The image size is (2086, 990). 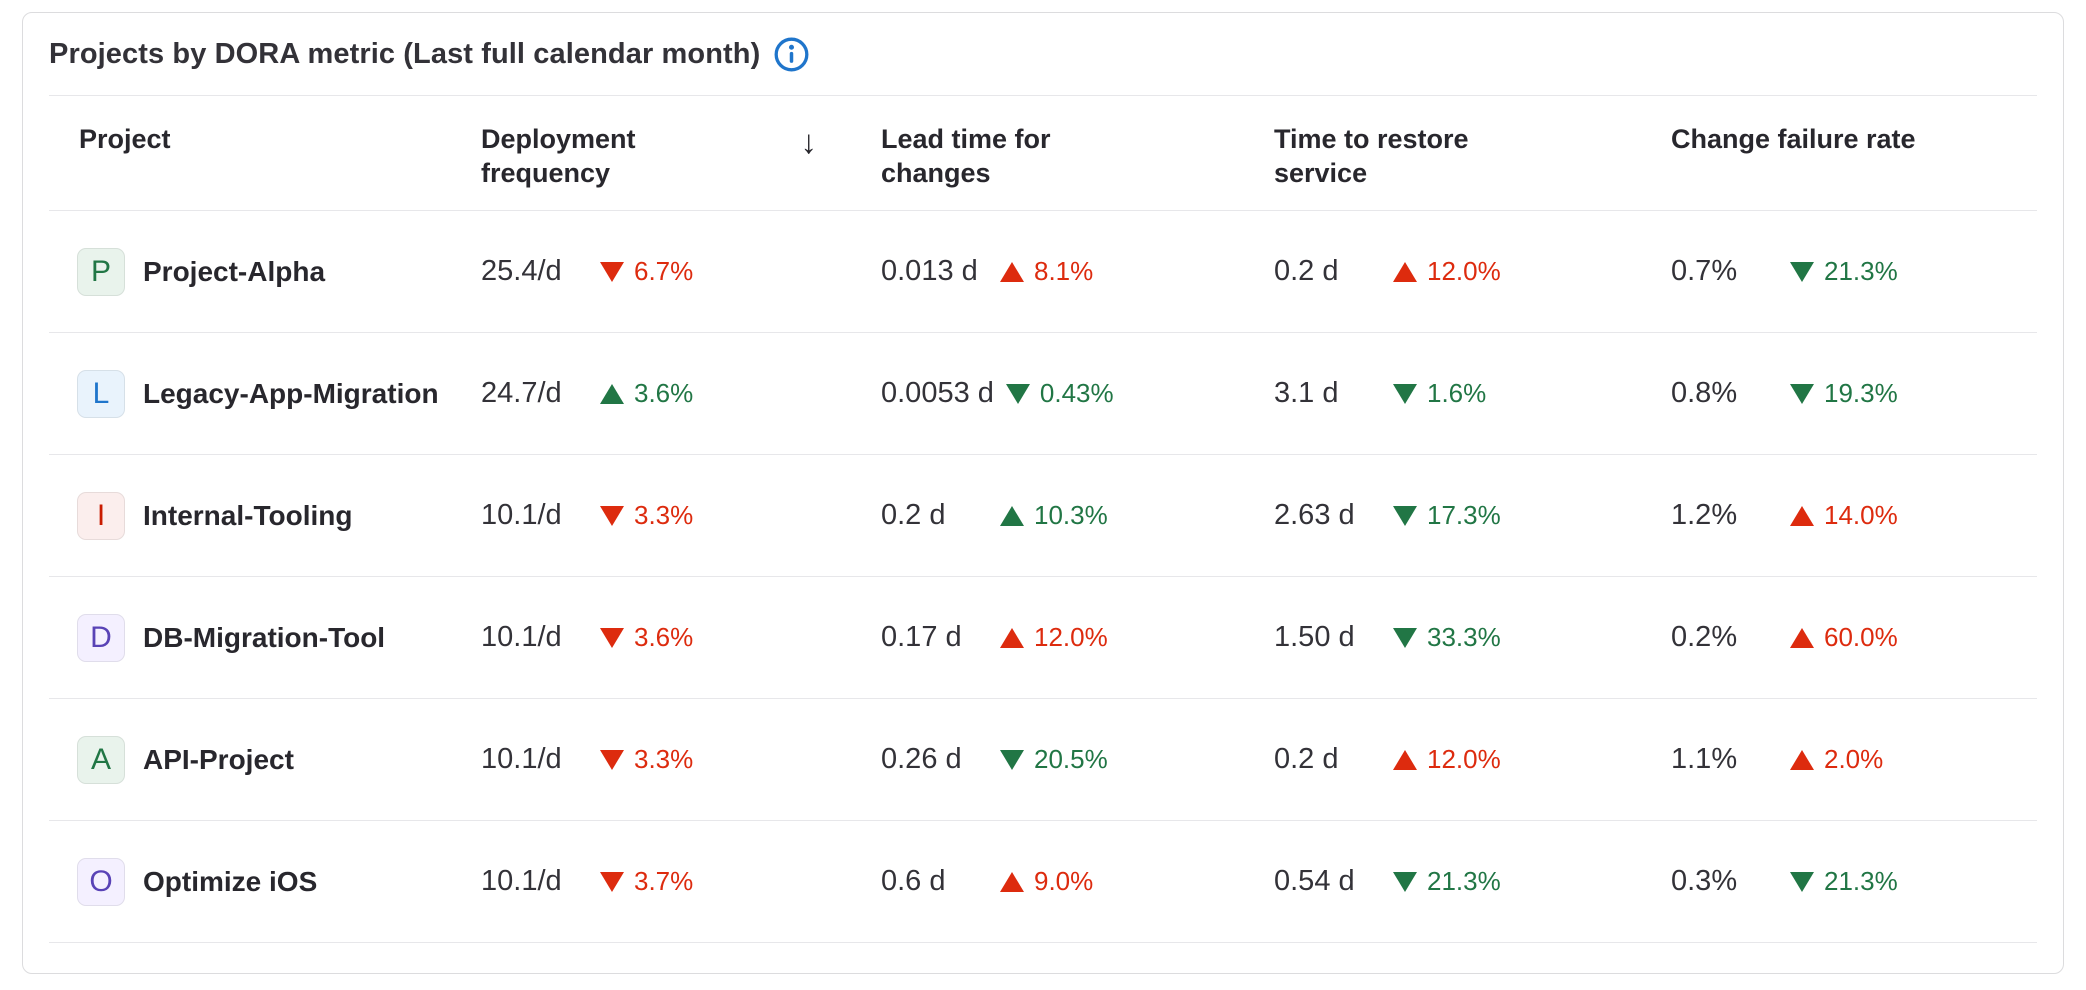 I want to click on trend-pct: 2.0%, so click(x=1854, y=759).